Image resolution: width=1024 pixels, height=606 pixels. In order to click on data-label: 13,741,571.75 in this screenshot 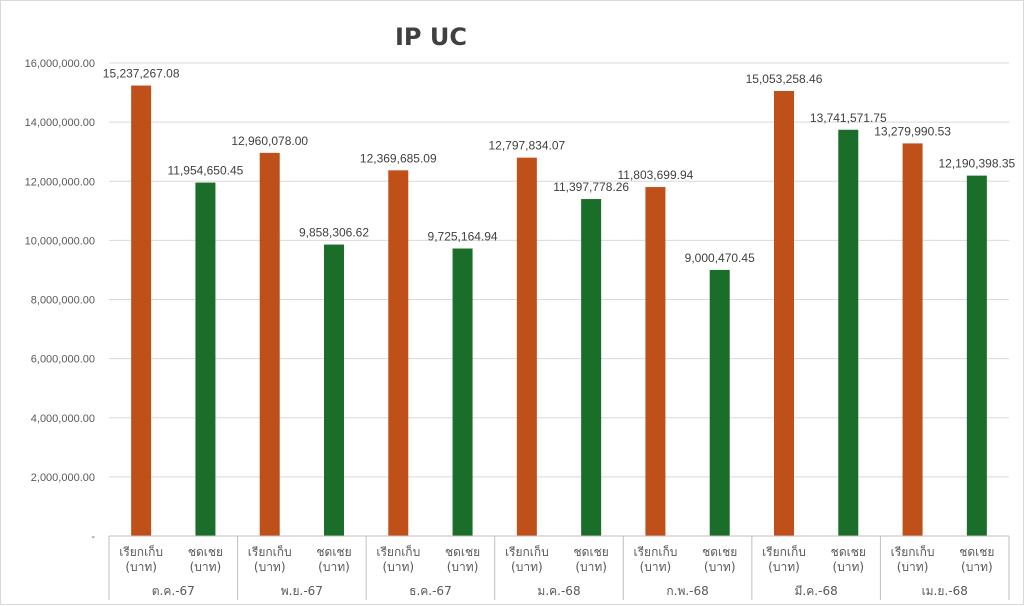, I will do `click(848, 118)`.